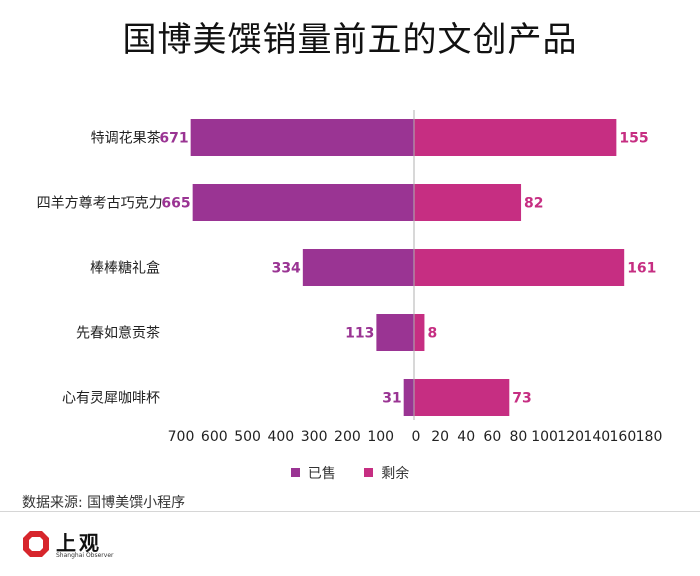 This screenshot has height=576, width=700. I want to click on category-label: 心有灵犀咖啡杯, so click(111, 399).